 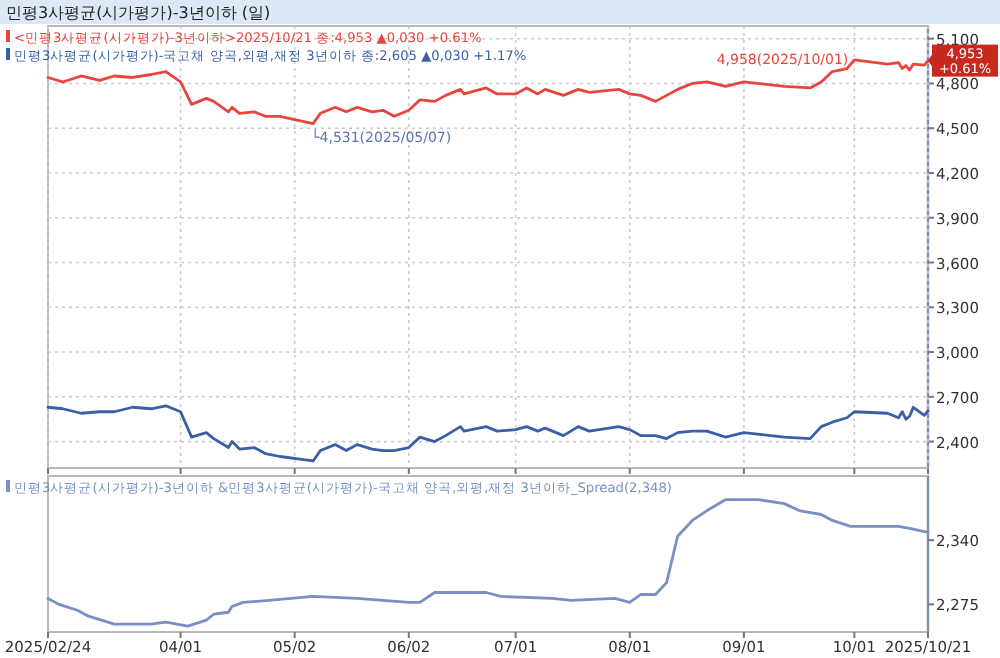 What do you see at coordinates (138, 13) in the screenshot?
I see `chart-title: 민평3사평균(시가평가)-3년이하 (일)` at bounding box center [138, 13].